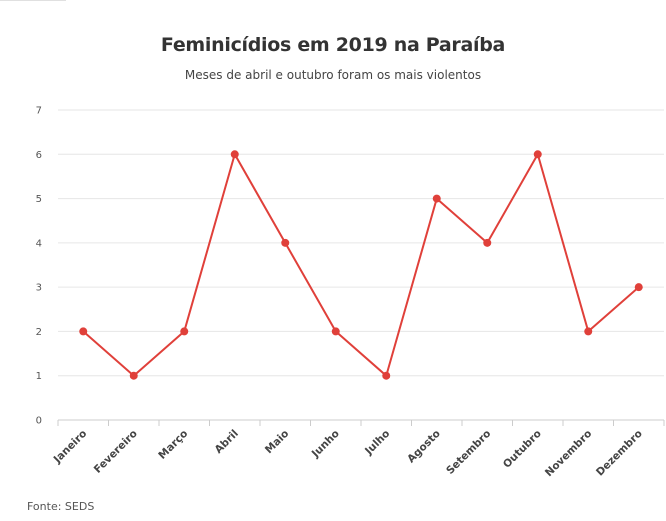 The width and height of the screenshot is (666, 521). I want to click on x-tick-label: Abril, so click(227, 442).